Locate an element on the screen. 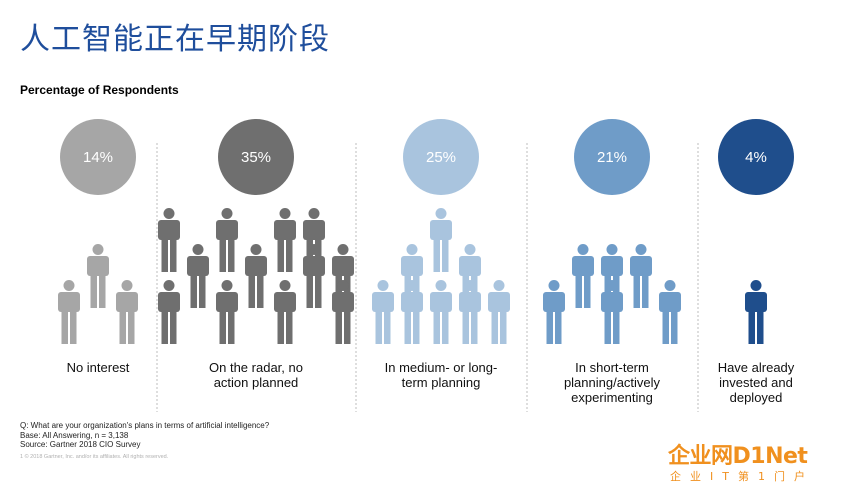 The width and height of the screenshot is (857, 484). category-label: No interest is located at coordinates (98, 367).